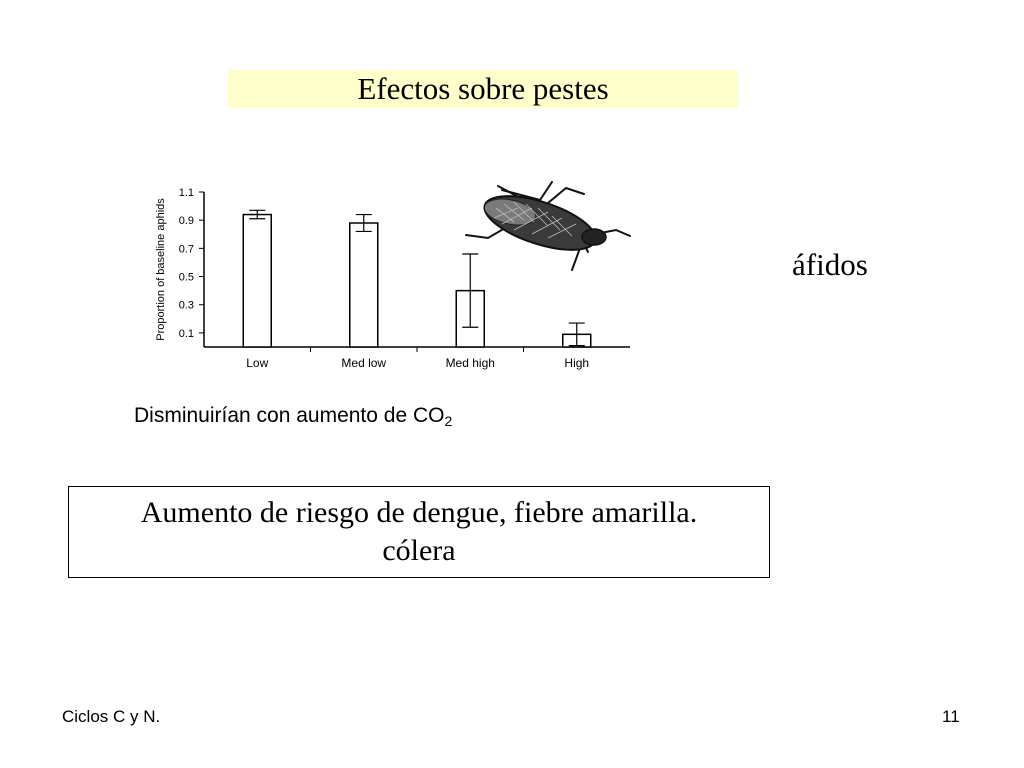  What do you see at coordinates (111, 716) in the screenshot?
I see `footer-left: Ciclos C y N.` at bounding box center [111, 716].